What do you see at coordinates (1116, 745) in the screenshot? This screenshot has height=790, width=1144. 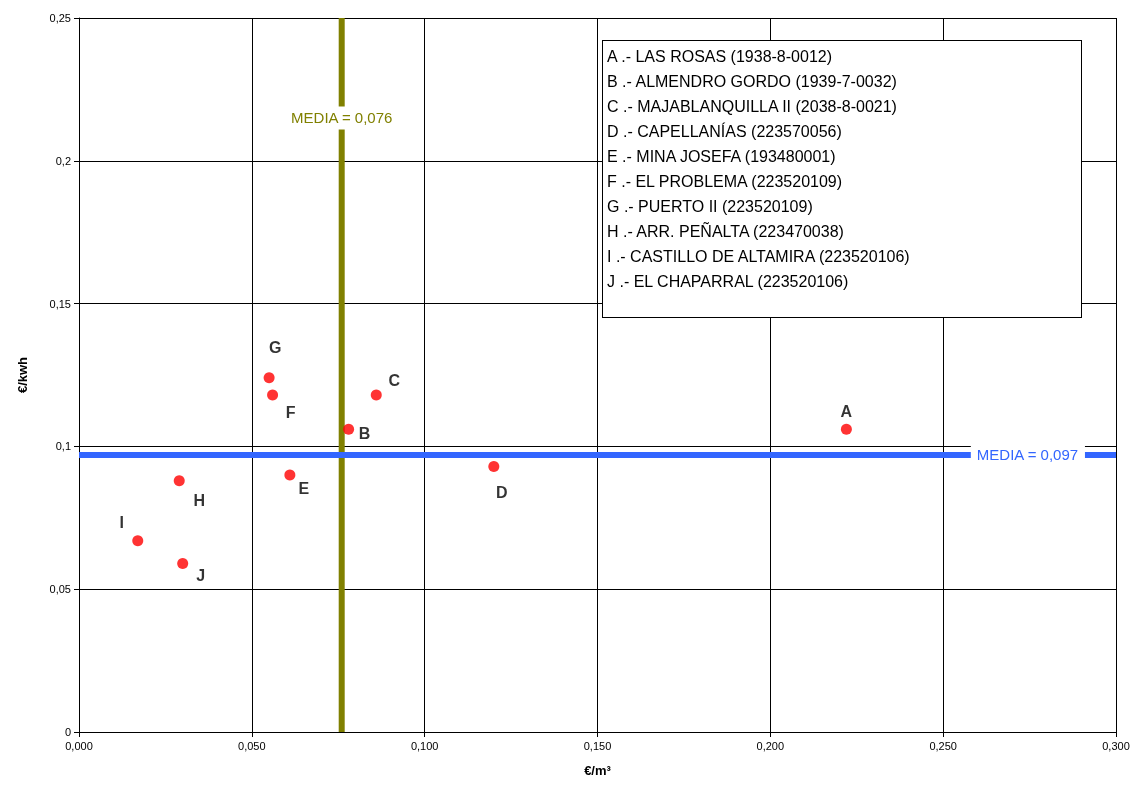 I see `x-tick-label: 0,300` at bounding box center [1116, 745].